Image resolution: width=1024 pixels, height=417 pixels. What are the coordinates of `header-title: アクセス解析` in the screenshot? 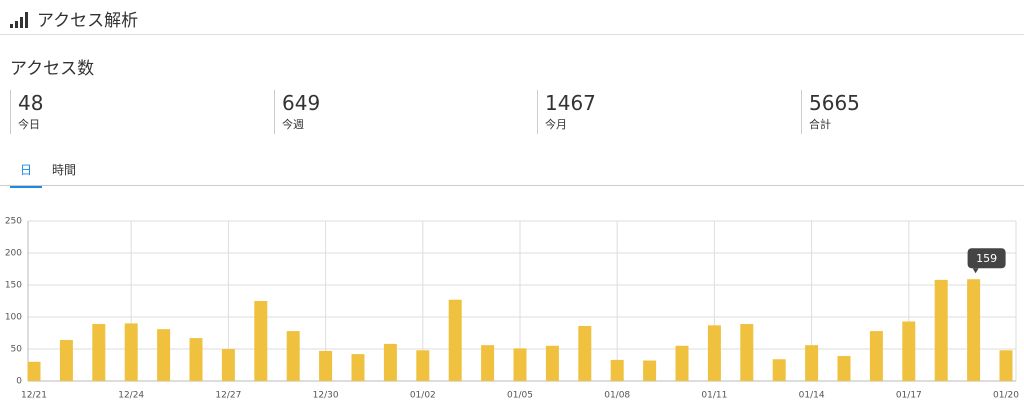 It's located at (88, 21).